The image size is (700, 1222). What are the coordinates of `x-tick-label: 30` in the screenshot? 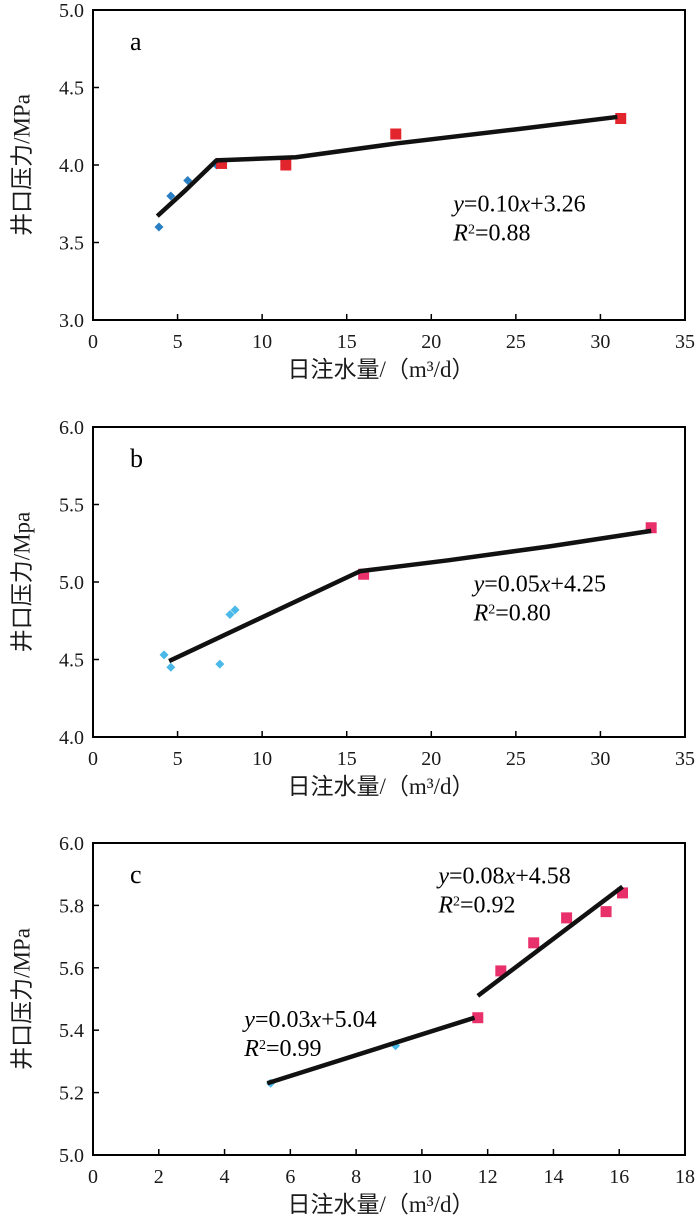 It's located at (600, 342).